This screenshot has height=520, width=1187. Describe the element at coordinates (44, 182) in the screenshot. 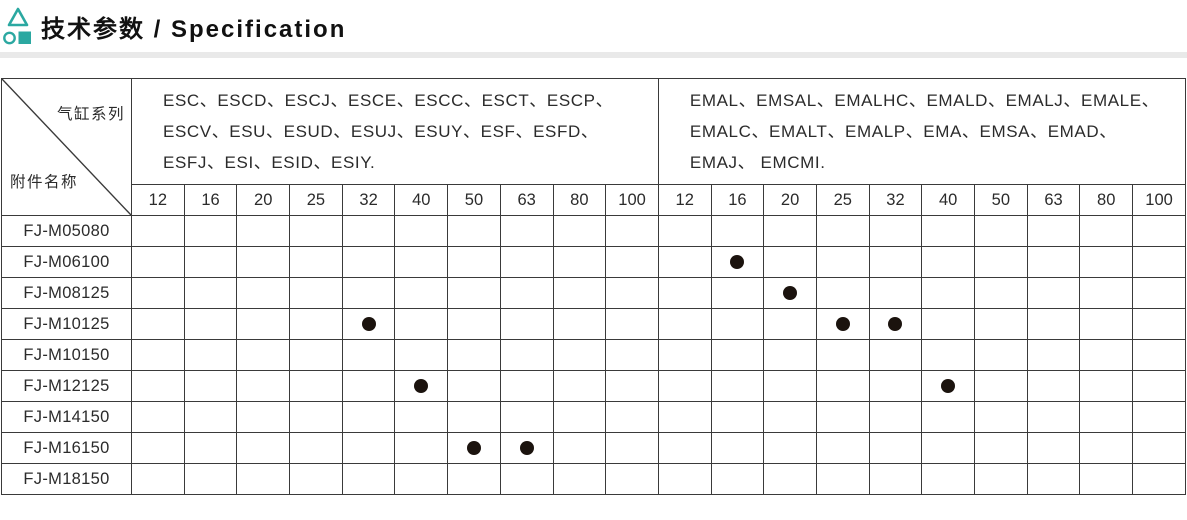

I see `accessory-name-label: 附件名称` at that location.